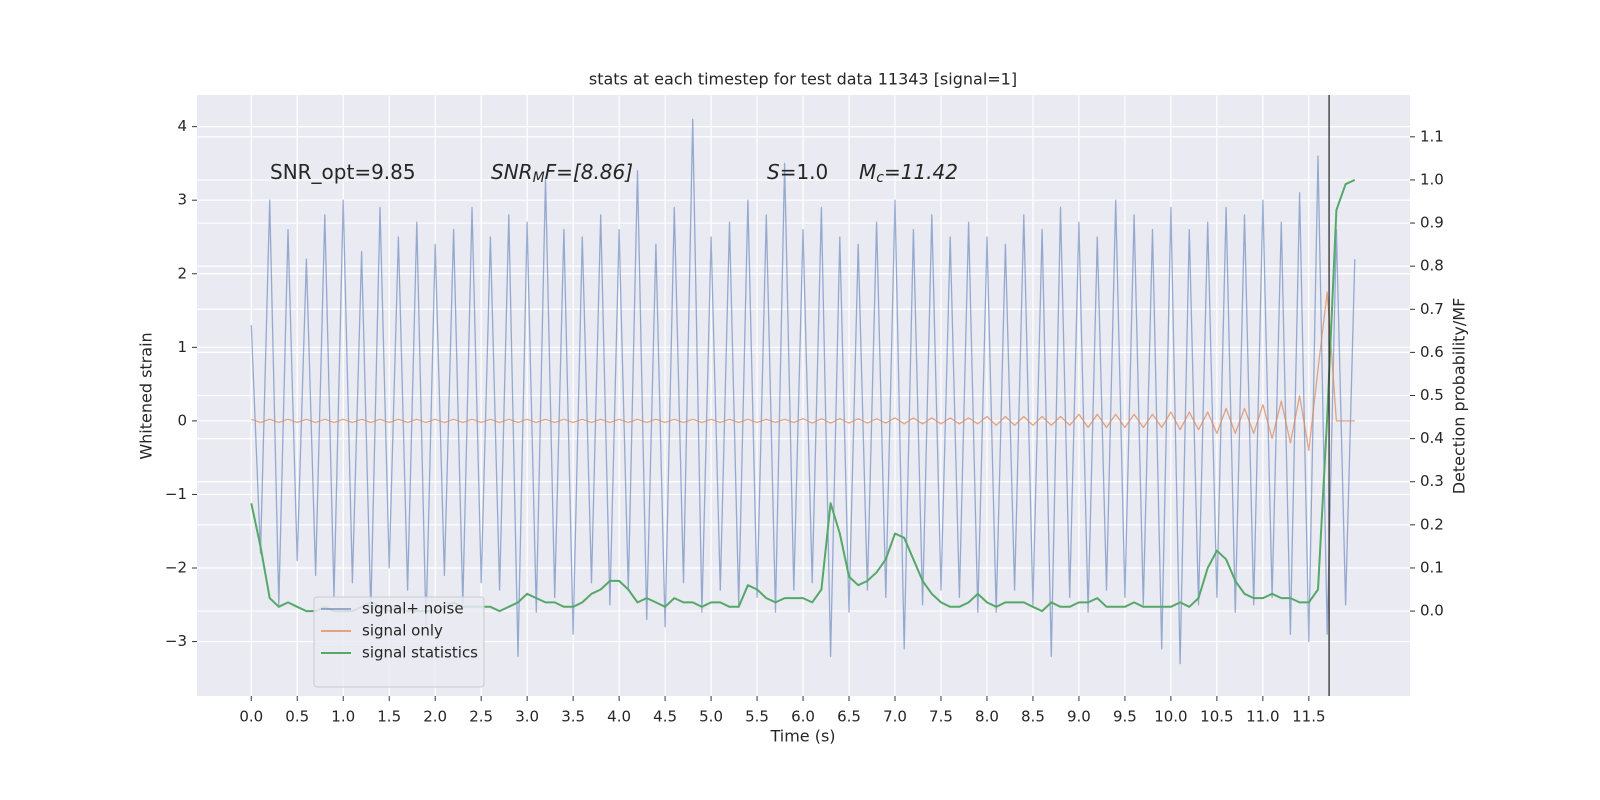 Image resolution: width=1600 pixels, height=800 pixels. Describe the element at coordinates (389, 717) in the screenshot. I see `x-tick-label: 1.5` at that location.